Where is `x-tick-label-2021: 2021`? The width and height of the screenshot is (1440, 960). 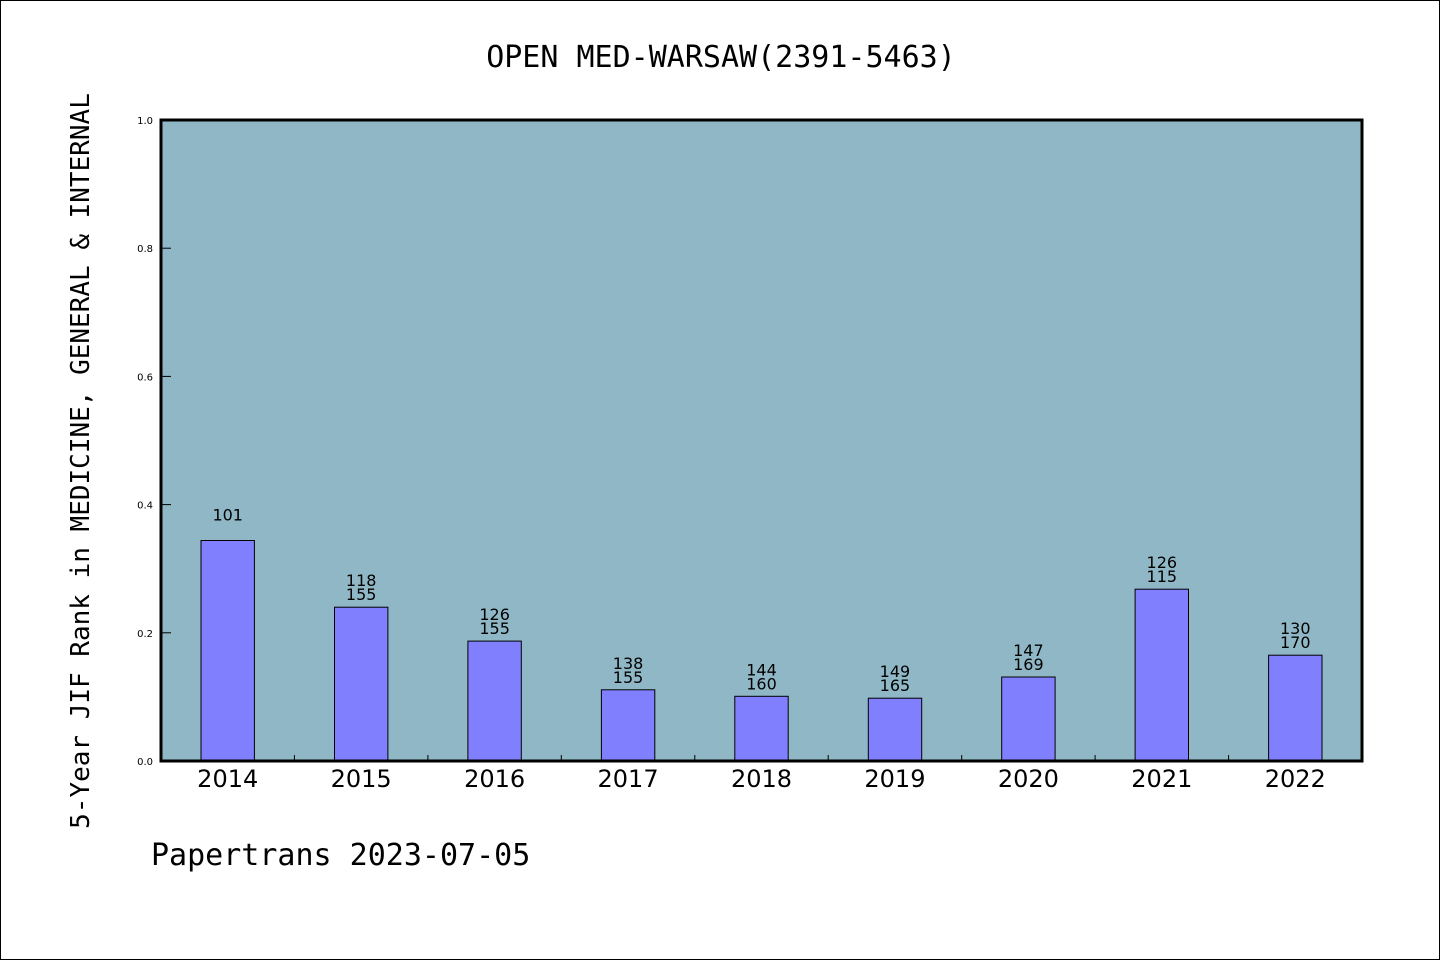
x-tick-label-2021: 2021 is located at coordinates (1161, 779).